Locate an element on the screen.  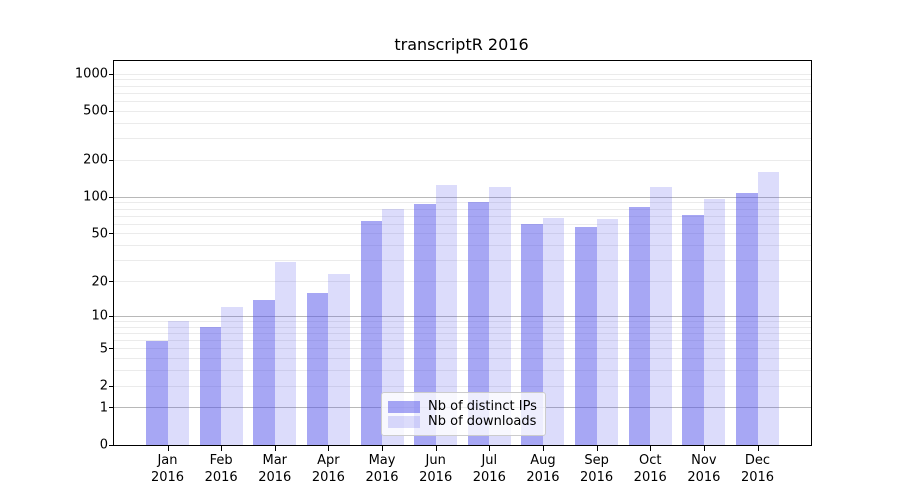
y-tick-label: 2 is located at coordinates (103, 386).